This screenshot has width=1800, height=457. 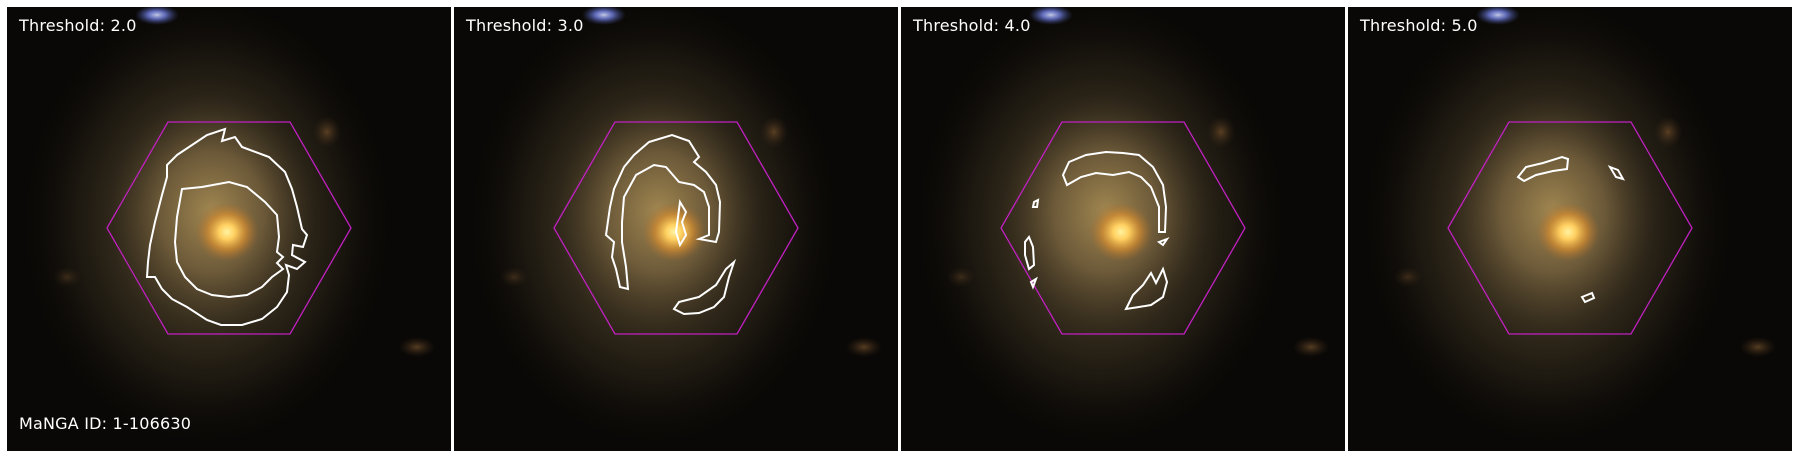 I want to click on threshold-label: Threshold: 2.0, so click(x=78, y=25).